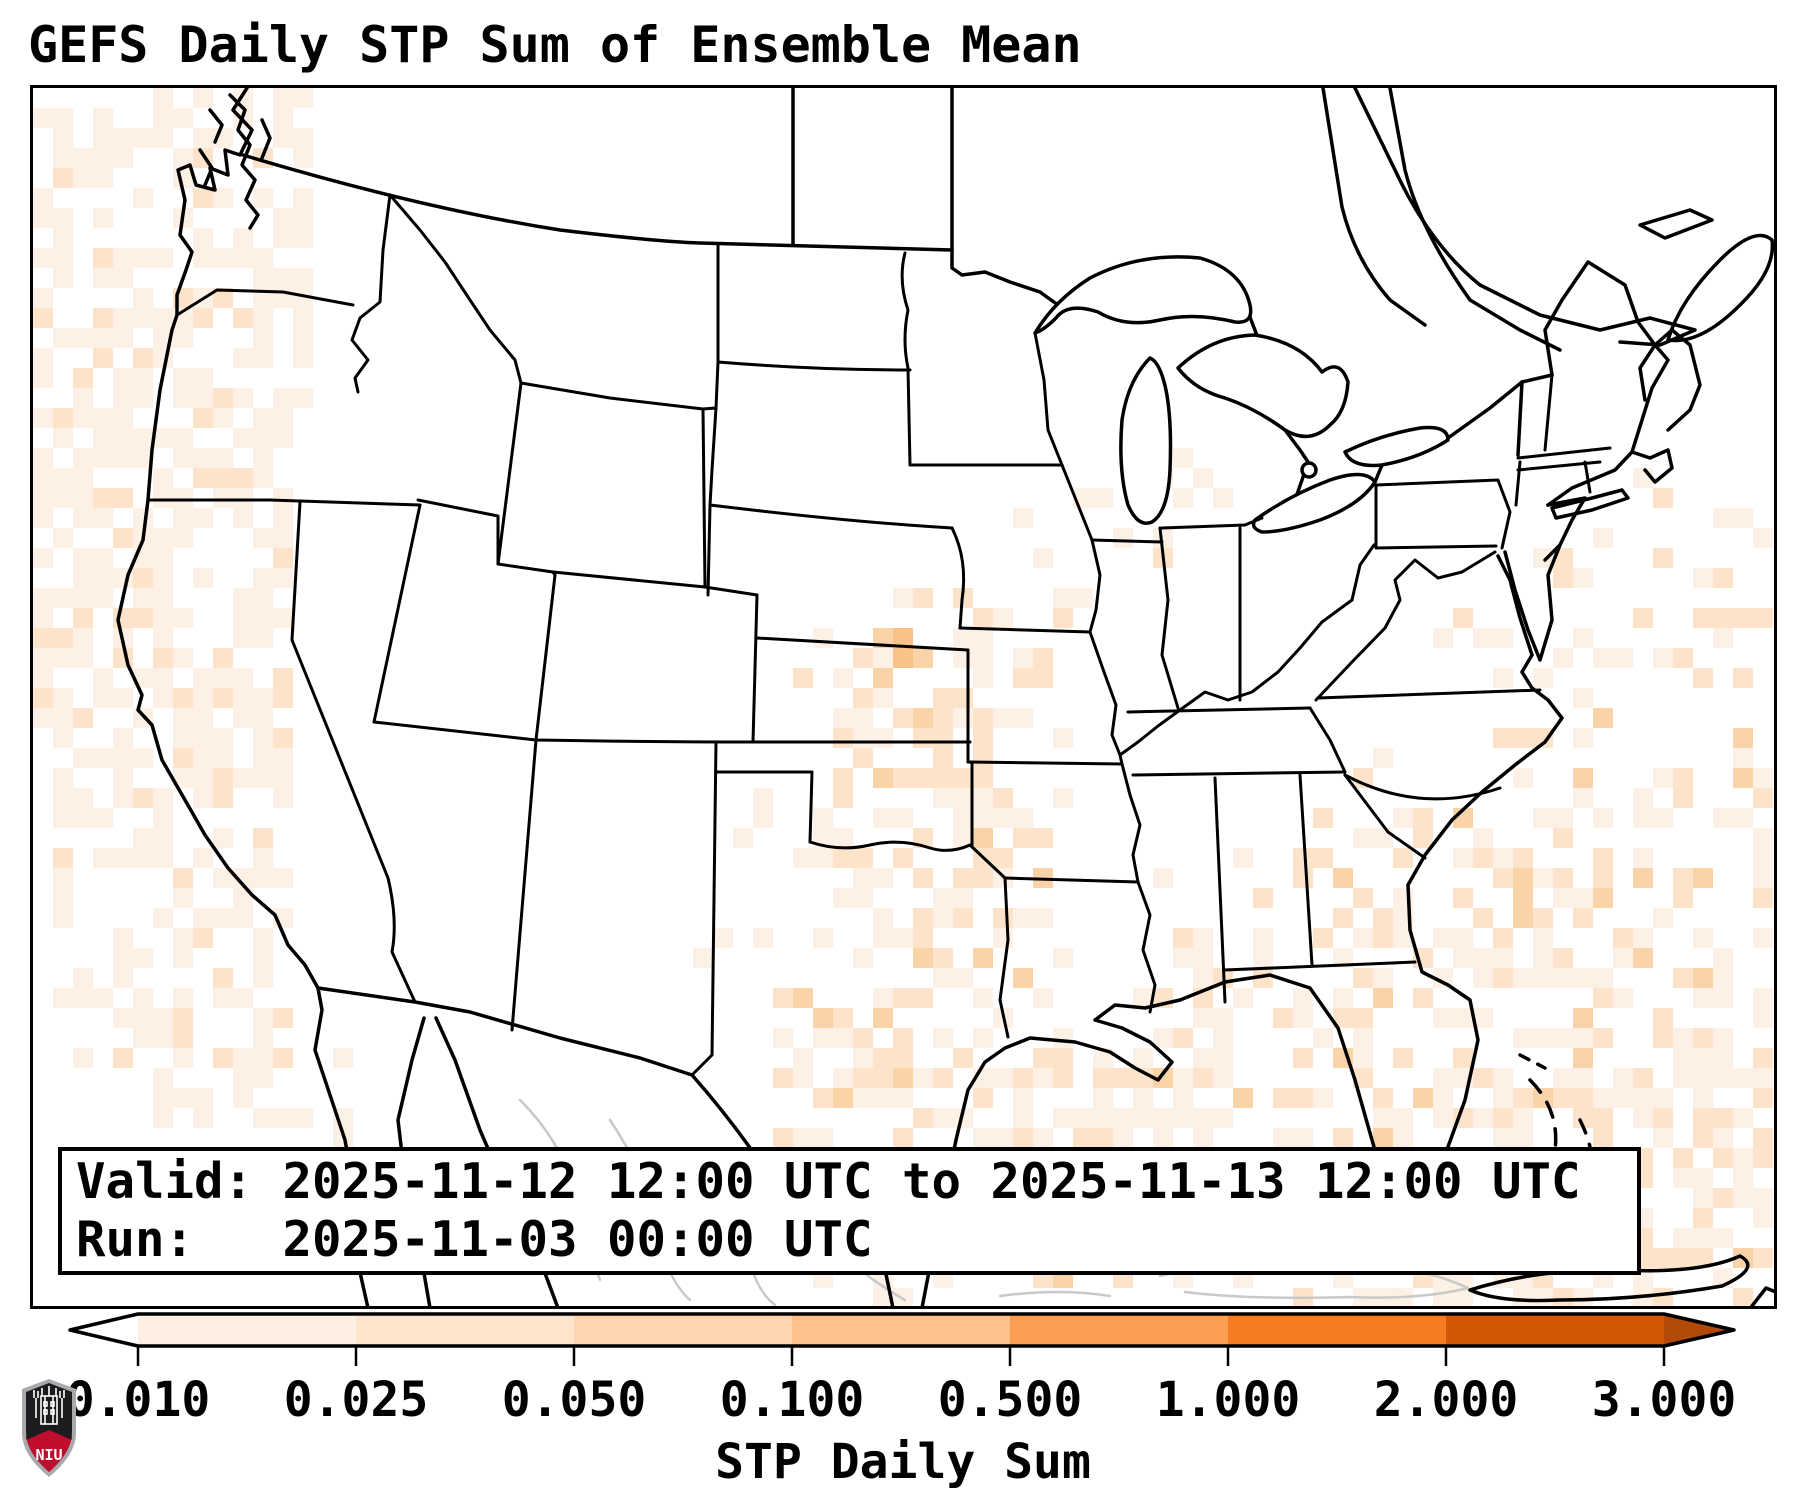  Describe the element at coordinates (1010, 1400) in the screenshot. I see `colorbar-tick-label: 0.500` at that location.